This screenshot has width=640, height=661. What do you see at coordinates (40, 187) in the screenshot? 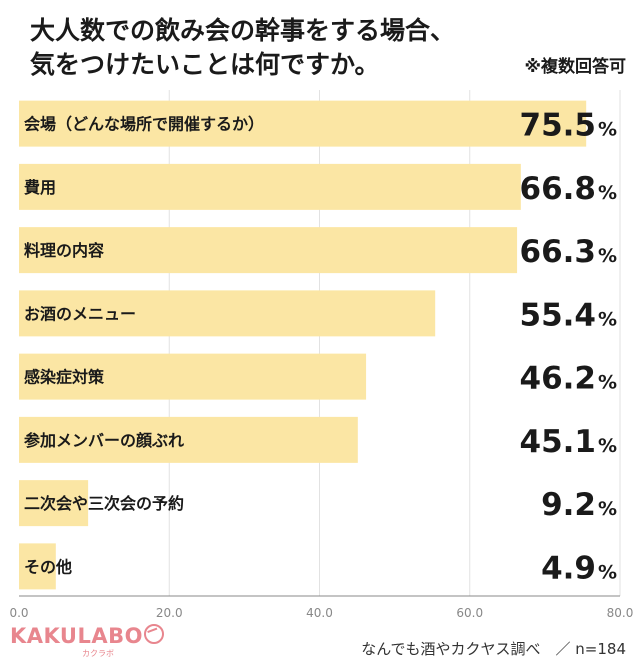
I see `category-label: 費用` at bounding box center [40, 187].